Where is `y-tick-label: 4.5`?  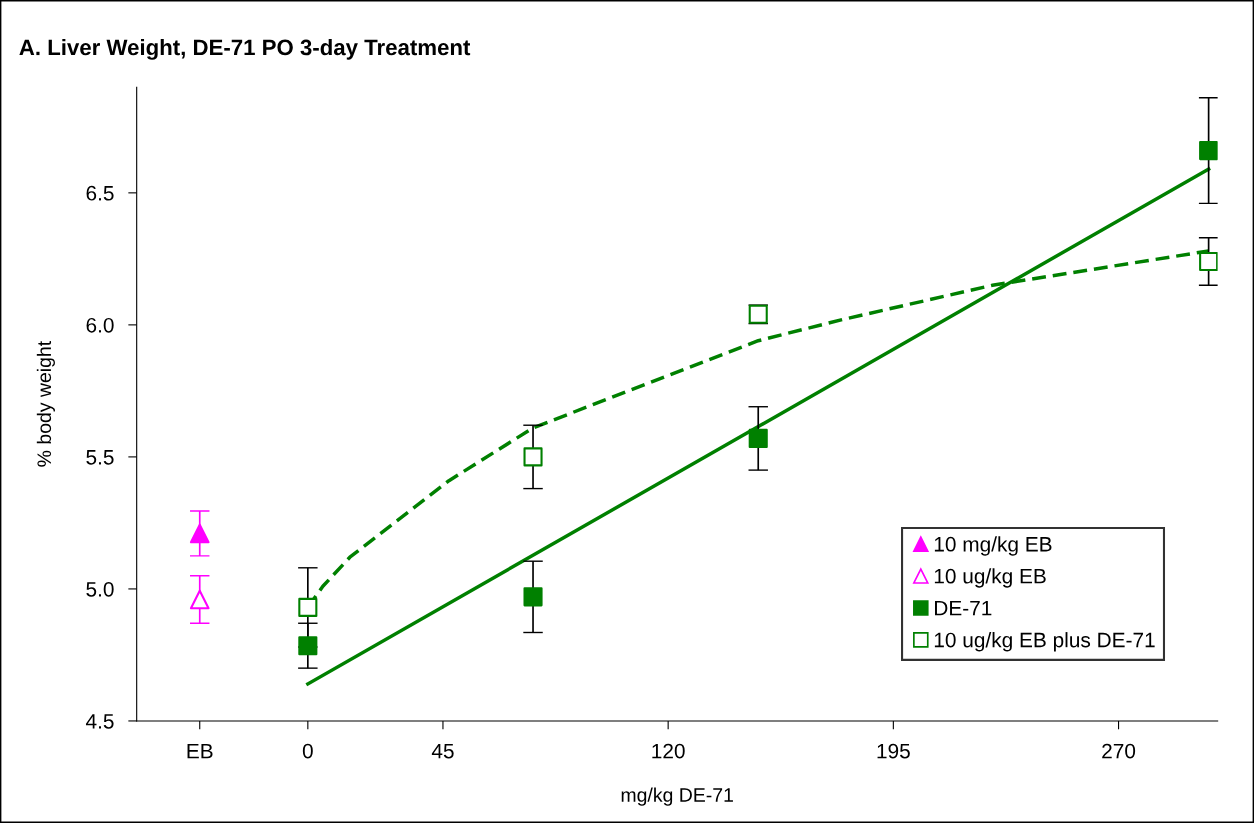 y-tick-label: 4.5 is located at coordinates (99, 721).